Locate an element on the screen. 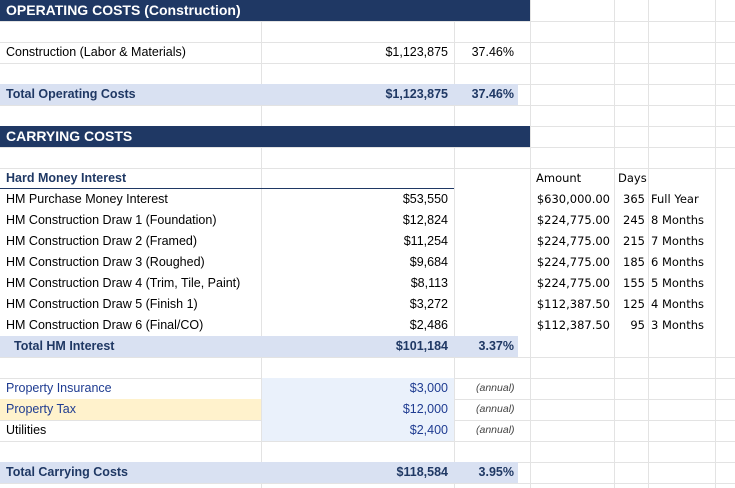 The height and width of the screenshot is (488, 735). total-hm-label: Total HM Interest is located at coordinates (64, 346).